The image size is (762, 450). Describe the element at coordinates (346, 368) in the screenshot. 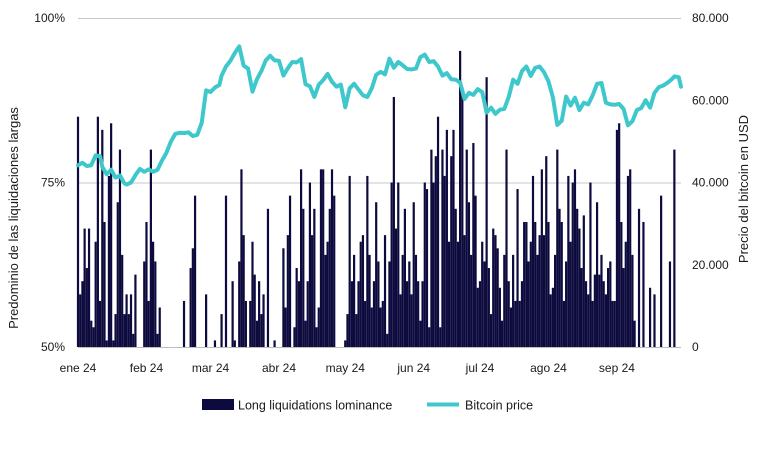

I see `x-tick-label: may 24` at that location.